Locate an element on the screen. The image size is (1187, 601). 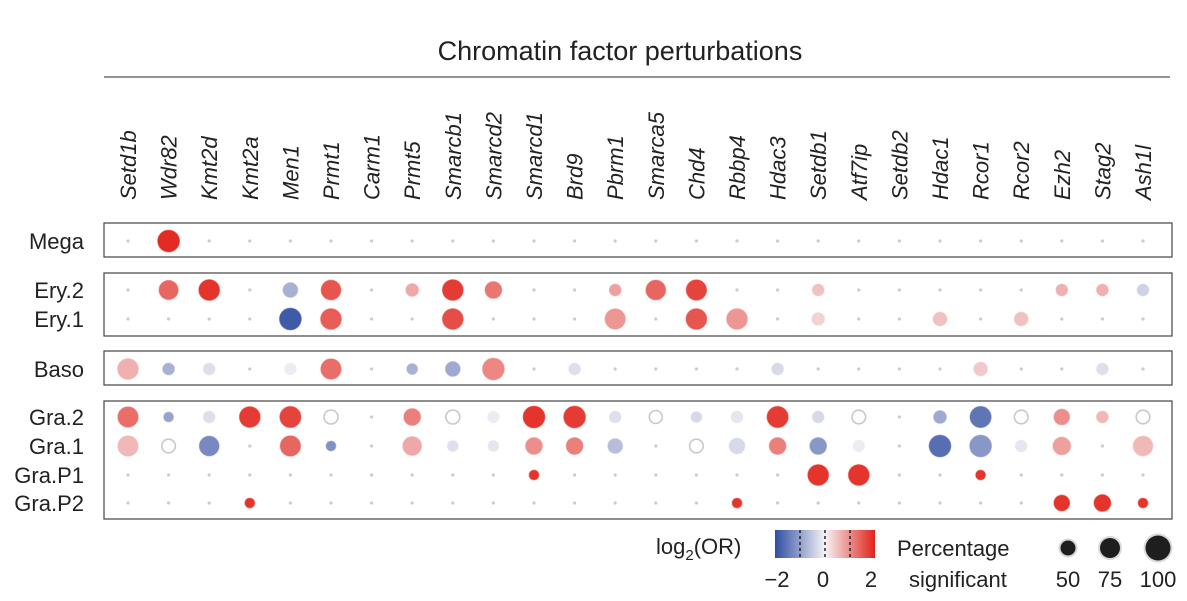
size-legend: Percentage significant 50 75 100 is located at coordinates (1037, 562).